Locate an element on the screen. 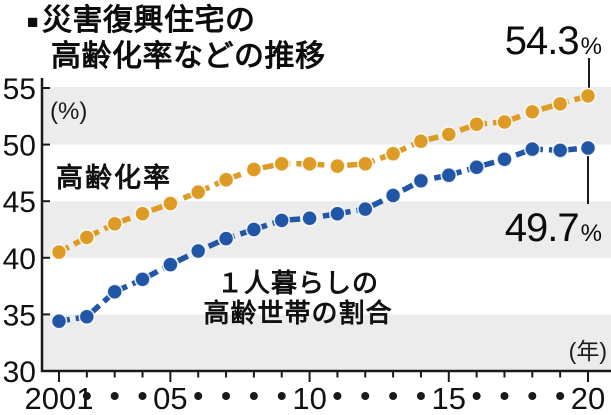  y-tick-label: 40 is located at coordinates (19, 259).